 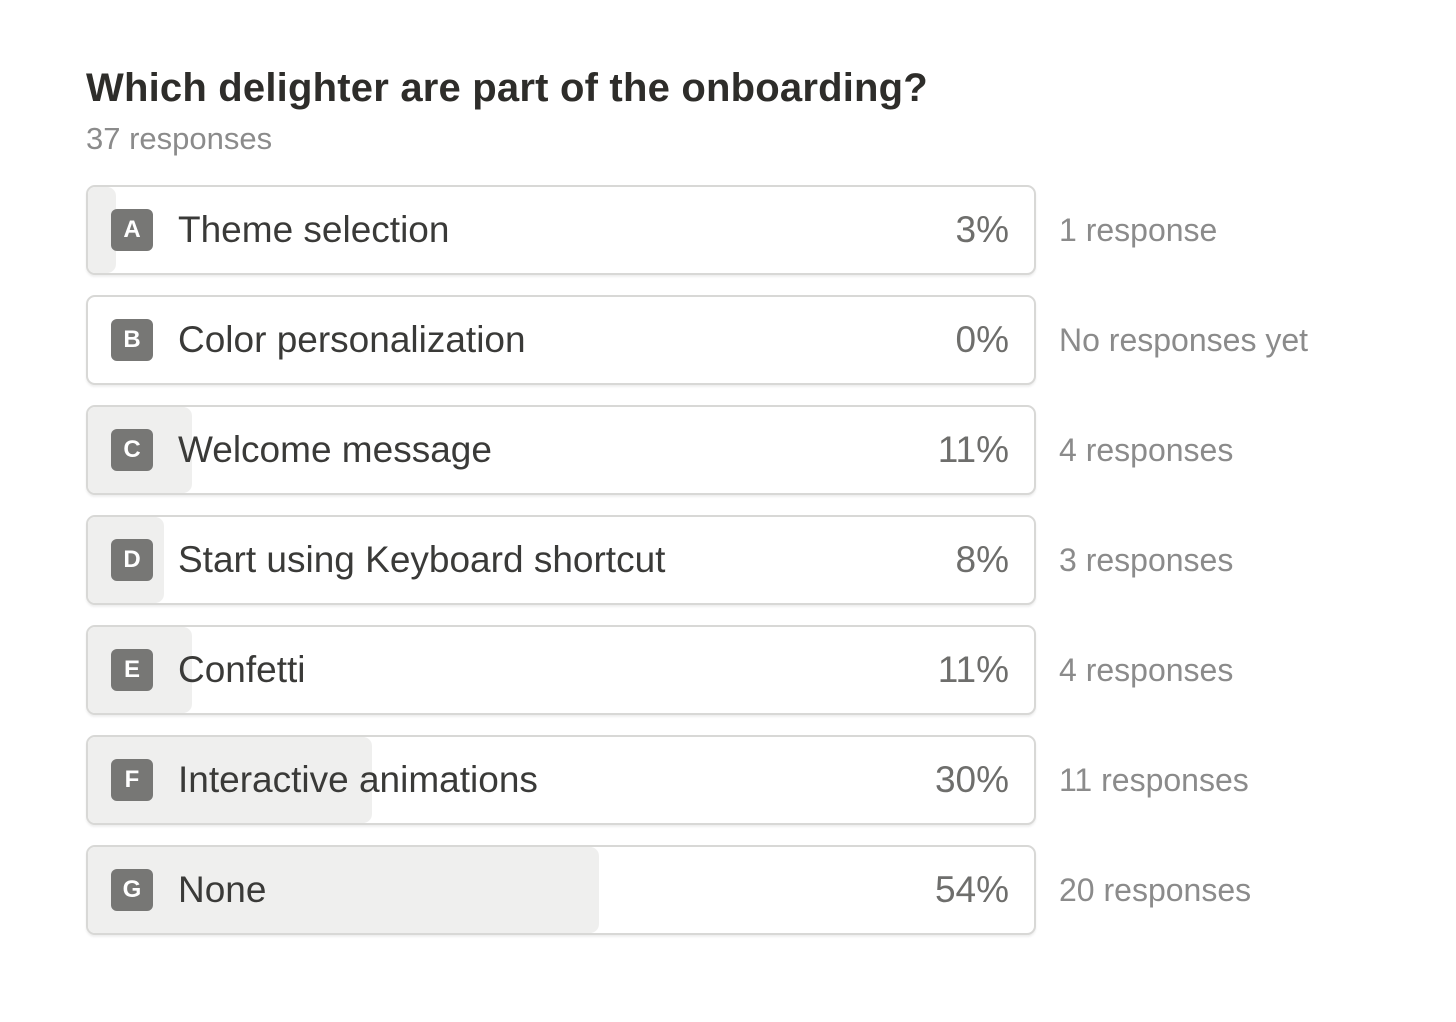 What do you see at coordinates (132, 450) in the screenshot?
I see `option-letter-badge: C` at bounding box center [132, 450].